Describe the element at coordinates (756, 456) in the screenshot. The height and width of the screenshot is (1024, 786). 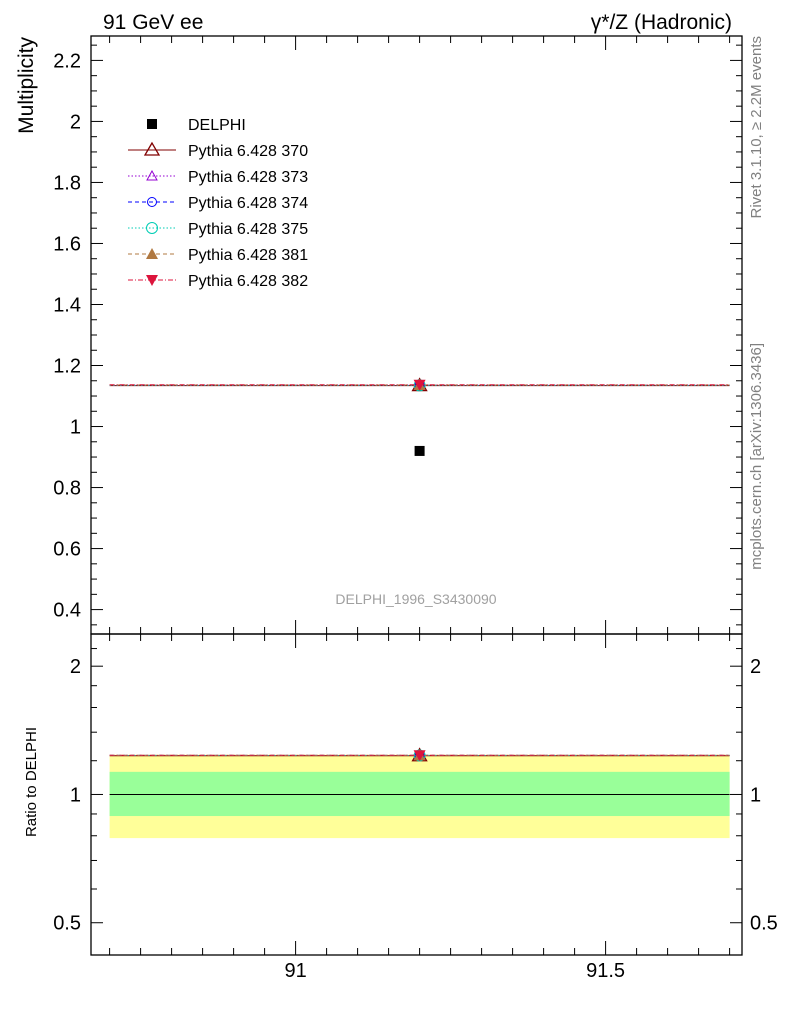
I see `mcplots-label: mcplots.cern.ch [arXiv:1306.3436]` at that location.